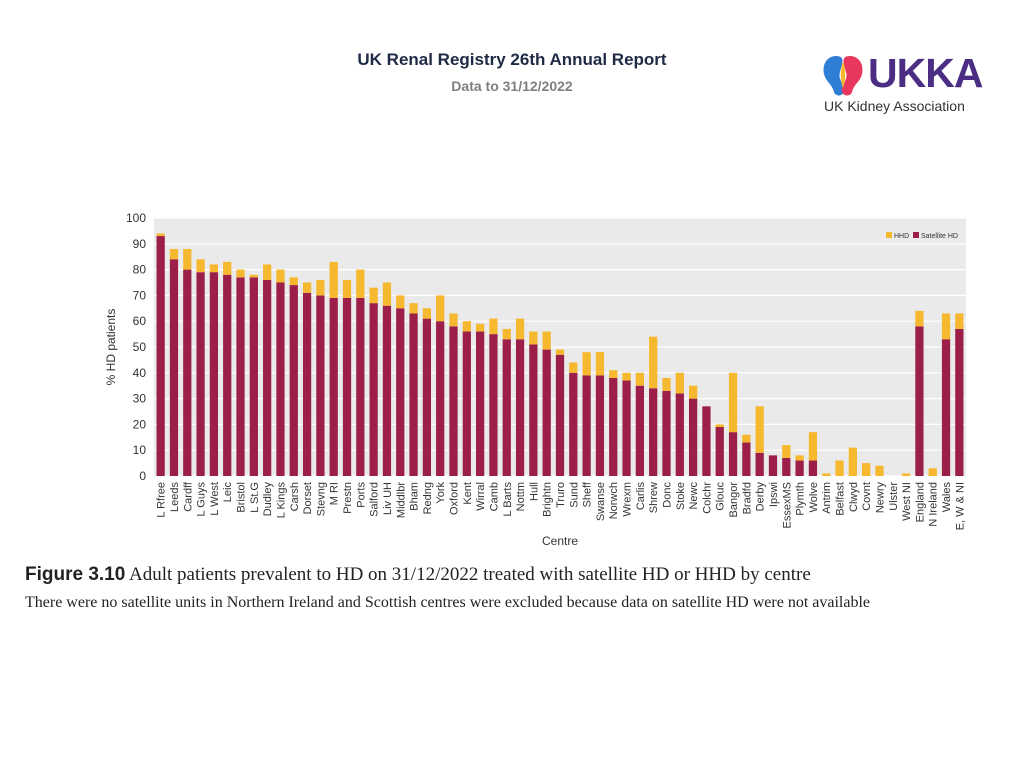 This screenshot has width=1024, height=768. What do you see at coordinates (889, 235) in the screenshot?
I see `legend-swatch-hhd` at bounding box center [889, 235].